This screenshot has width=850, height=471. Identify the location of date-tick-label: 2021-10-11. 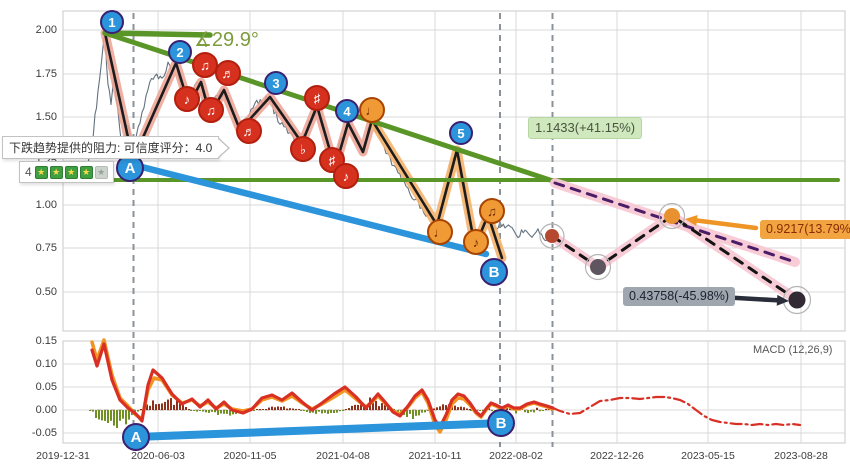
(435, 456).